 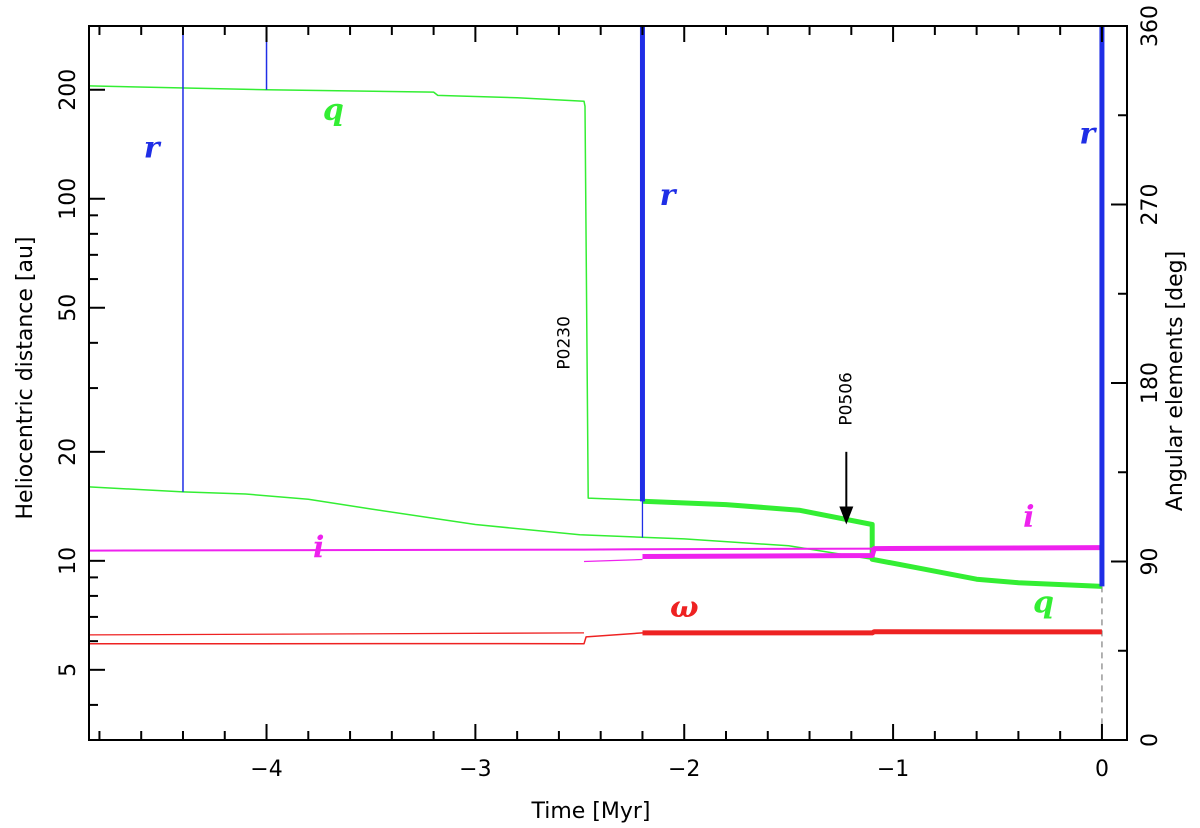 What do you see at coordinates (1150, 562) in the screenshot?
I see `y-right-tick-label: 90` at bounding box center [1150, 562].